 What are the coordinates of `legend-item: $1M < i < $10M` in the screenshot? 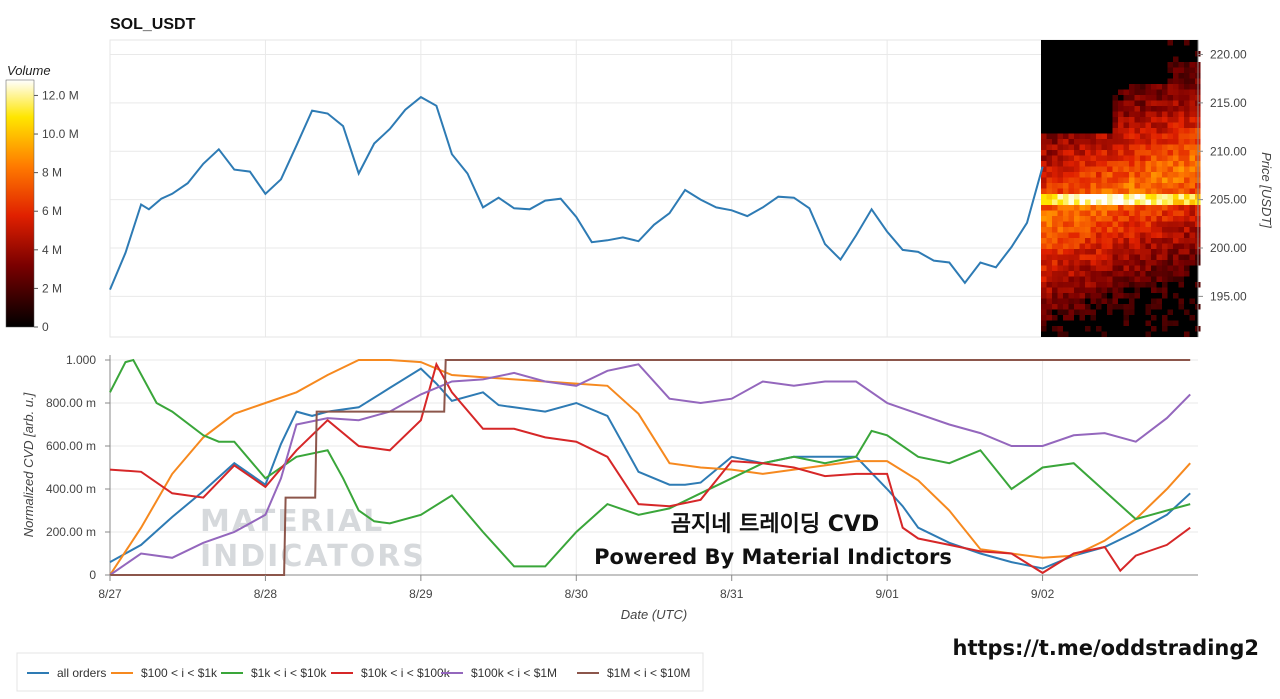 It's located at (648, 673).